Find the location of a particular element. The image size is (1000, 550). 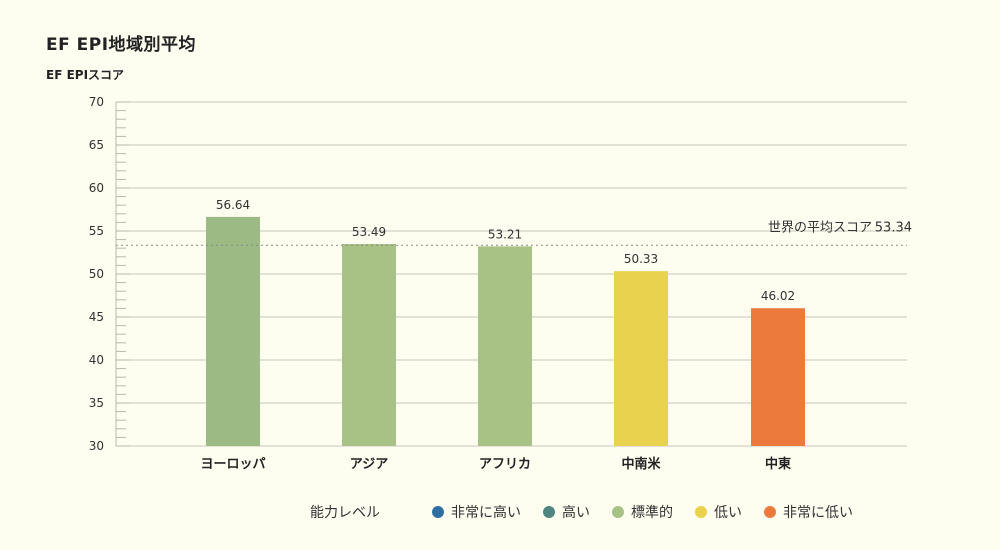

legend-label-low: 低い is located at coordinates (728, 513).